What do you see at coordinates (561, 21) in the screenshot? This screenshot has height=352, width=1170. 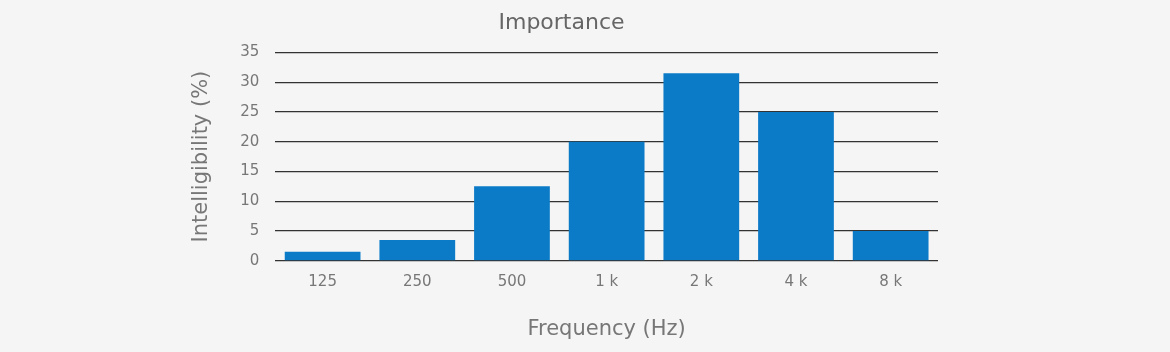 I see `chart-title: Importance` at bounding box center [561, 21].